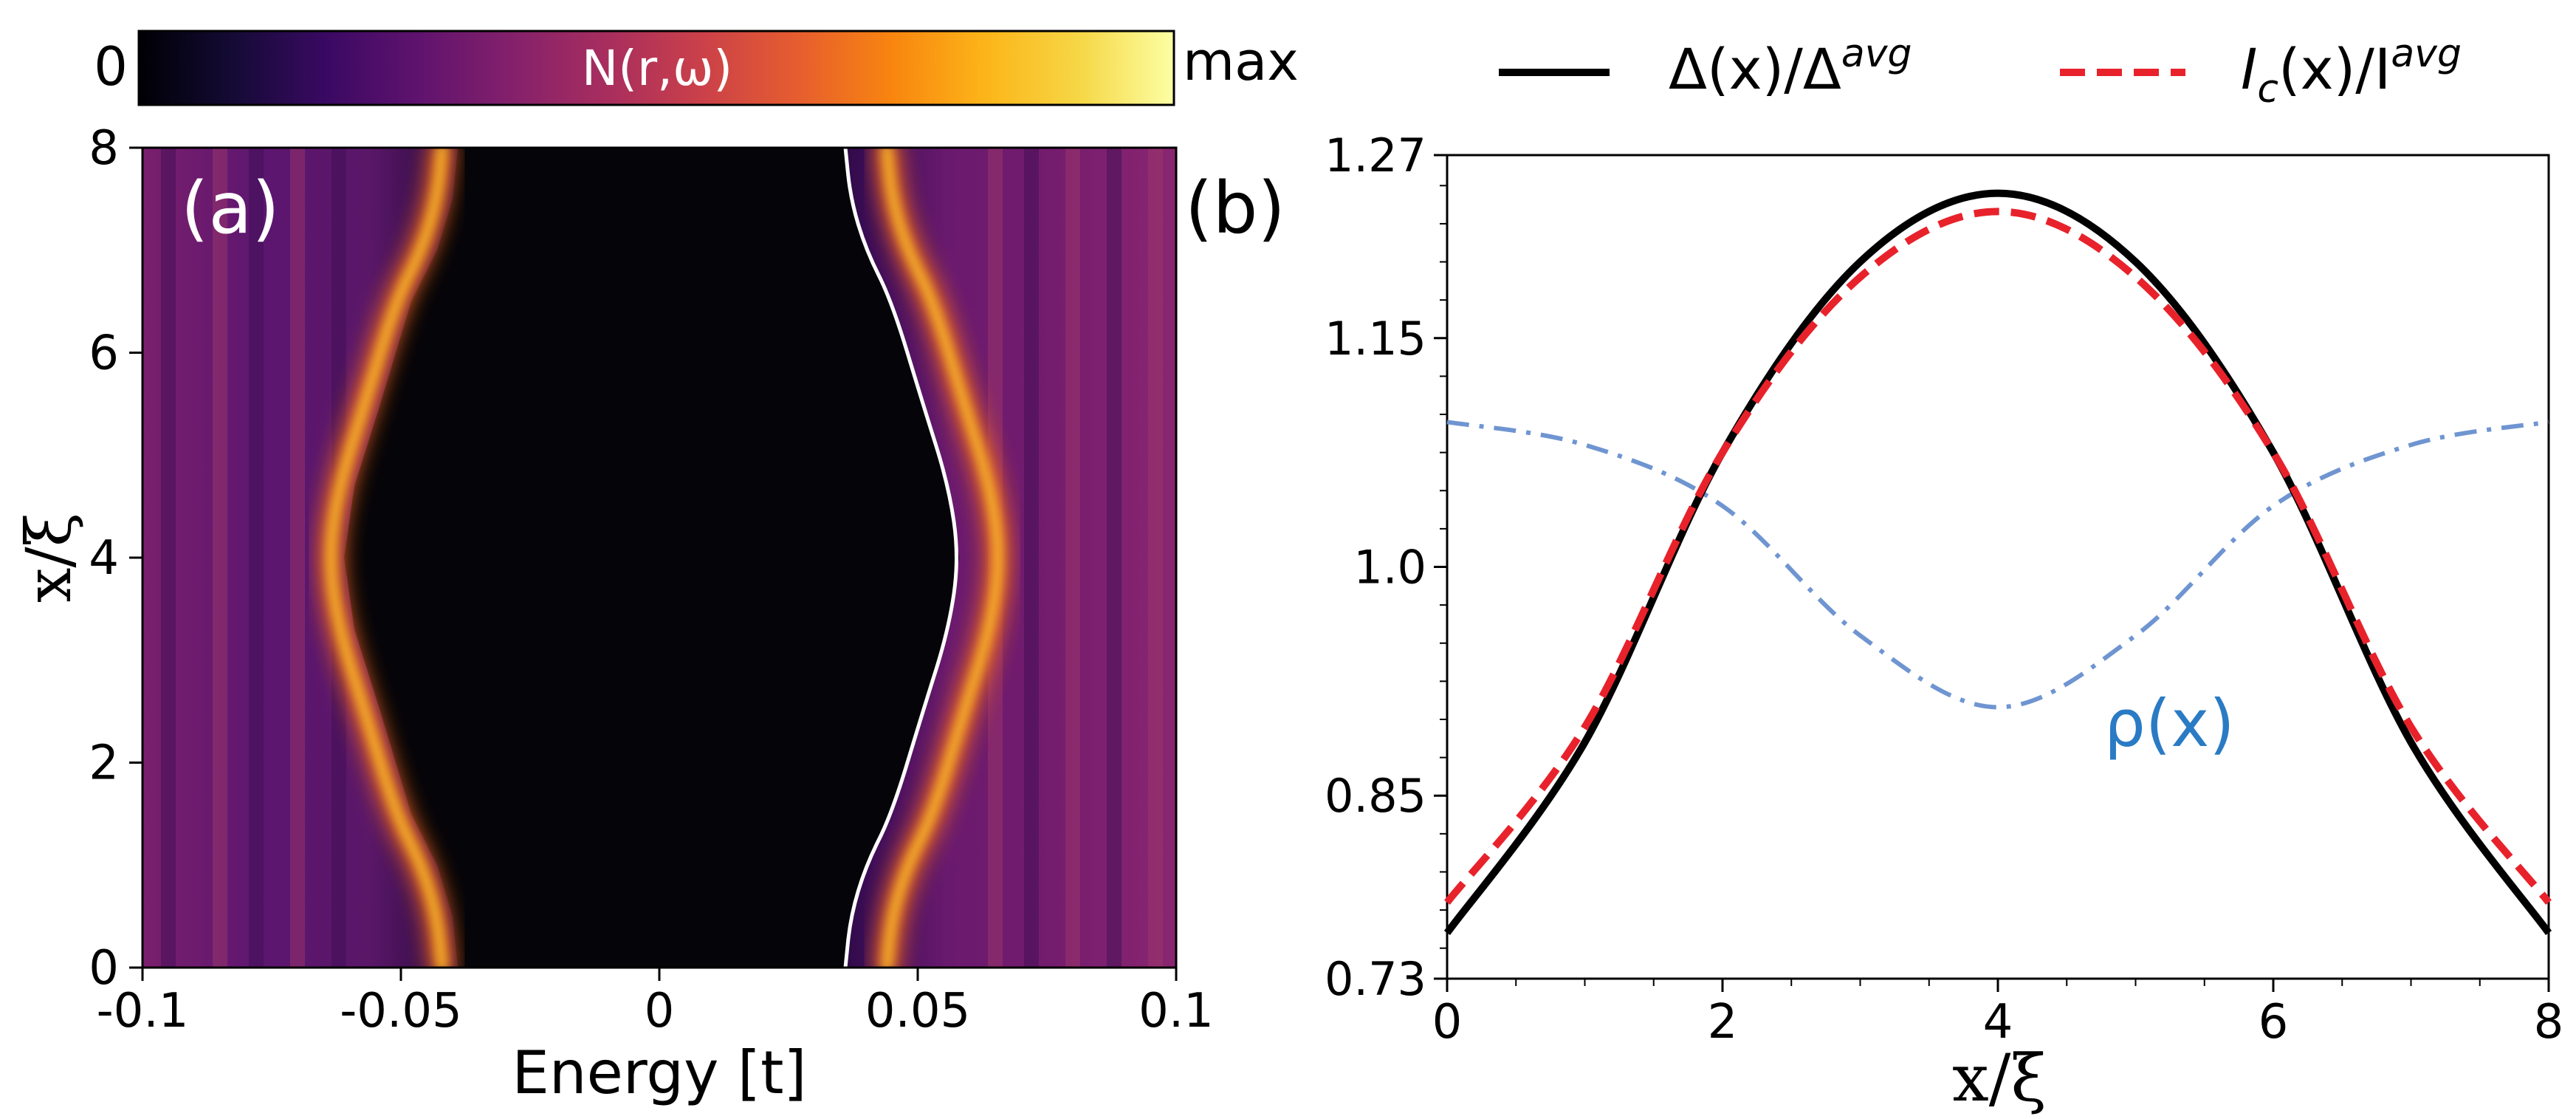 This screenshot has height=1119, width=2576. I want to click on panel-b-xlabel: x/ξ, so click(1999, 1078).